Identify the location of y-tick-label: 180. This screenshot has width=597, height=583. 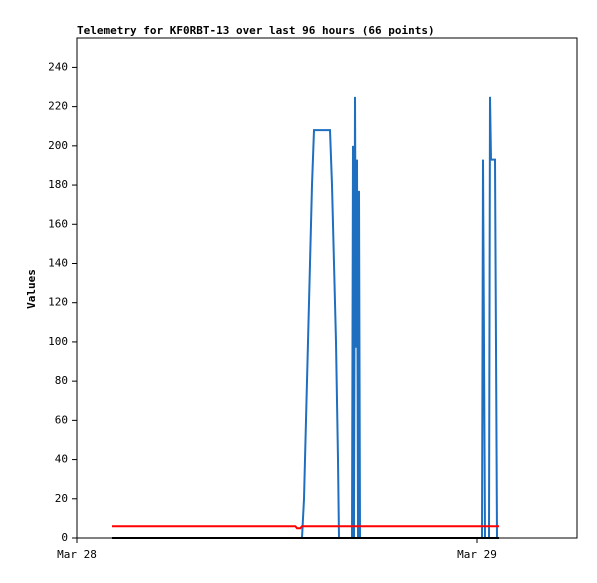
(58, 184).